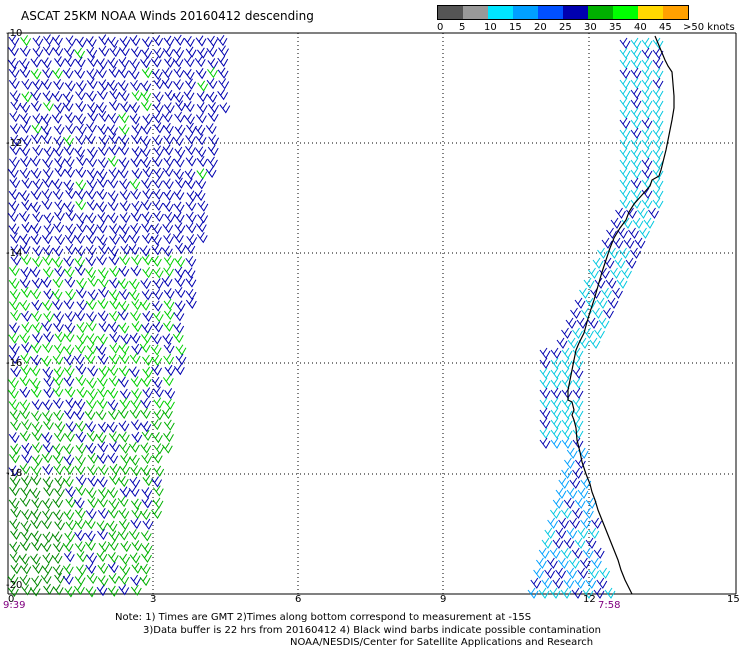 The width and height of the screenshot is (740, 650). I want to click on legend-label: 20, so click(540, 27).